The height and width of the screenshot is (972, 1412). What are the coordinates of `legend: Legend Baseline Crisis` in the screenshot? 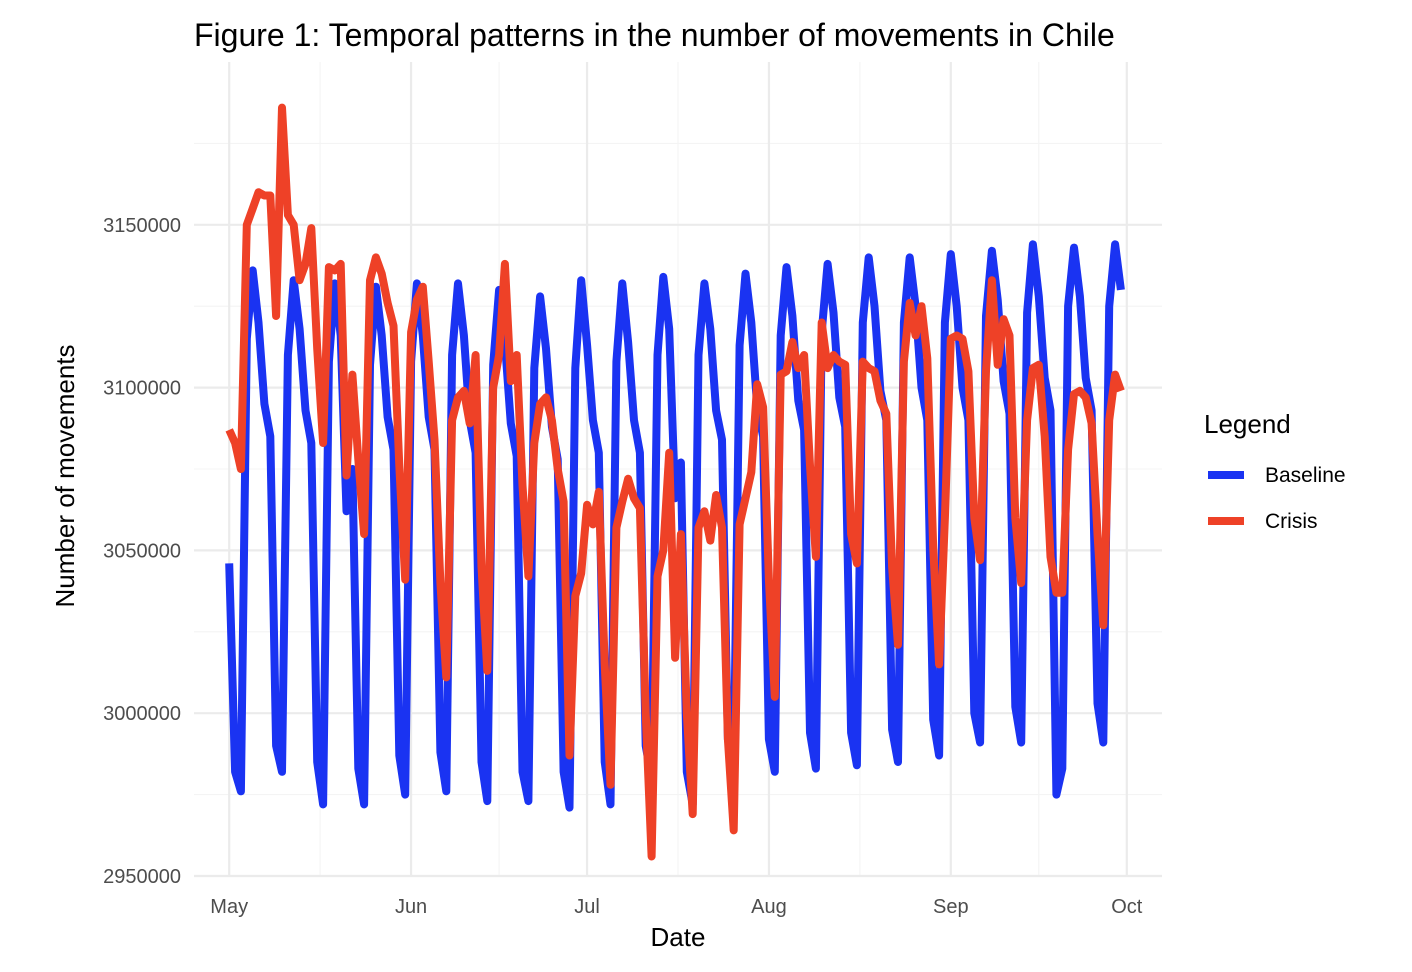 It's located at (1275, 471).